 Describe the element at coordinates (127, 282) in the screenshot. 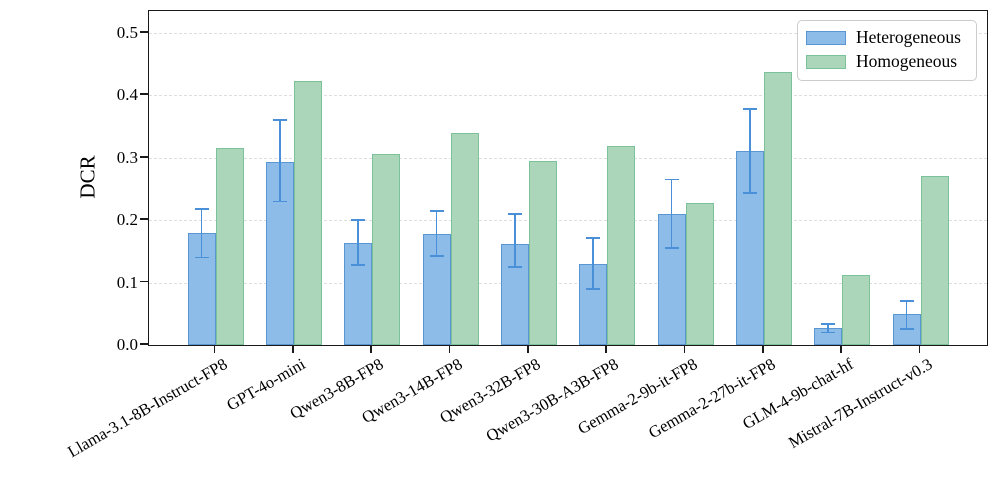

I see `y-tick-label: 0.1` at that location.